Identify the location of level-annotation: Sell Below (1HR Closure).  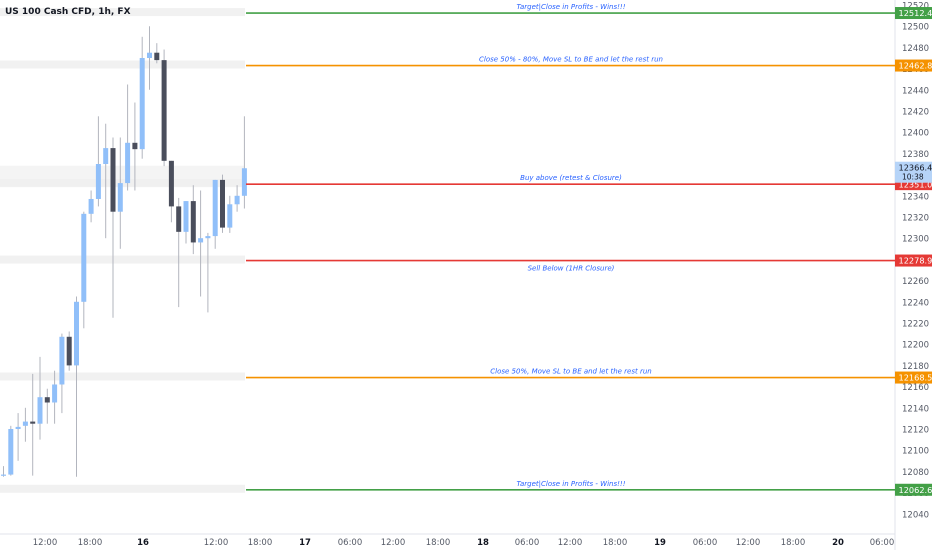
(571, 269).